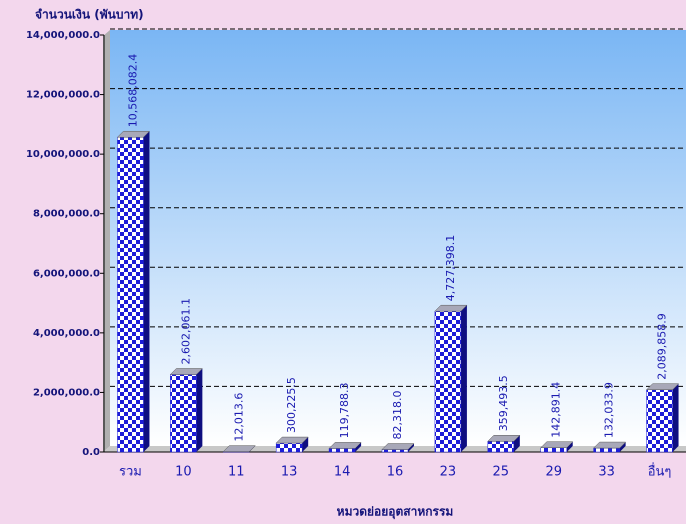 This screenshot has width=686, height=524. Describe the element at coordinates (66, 392) in the screenshot. I see `y-tick-label: 2,000,000.0` at that location.